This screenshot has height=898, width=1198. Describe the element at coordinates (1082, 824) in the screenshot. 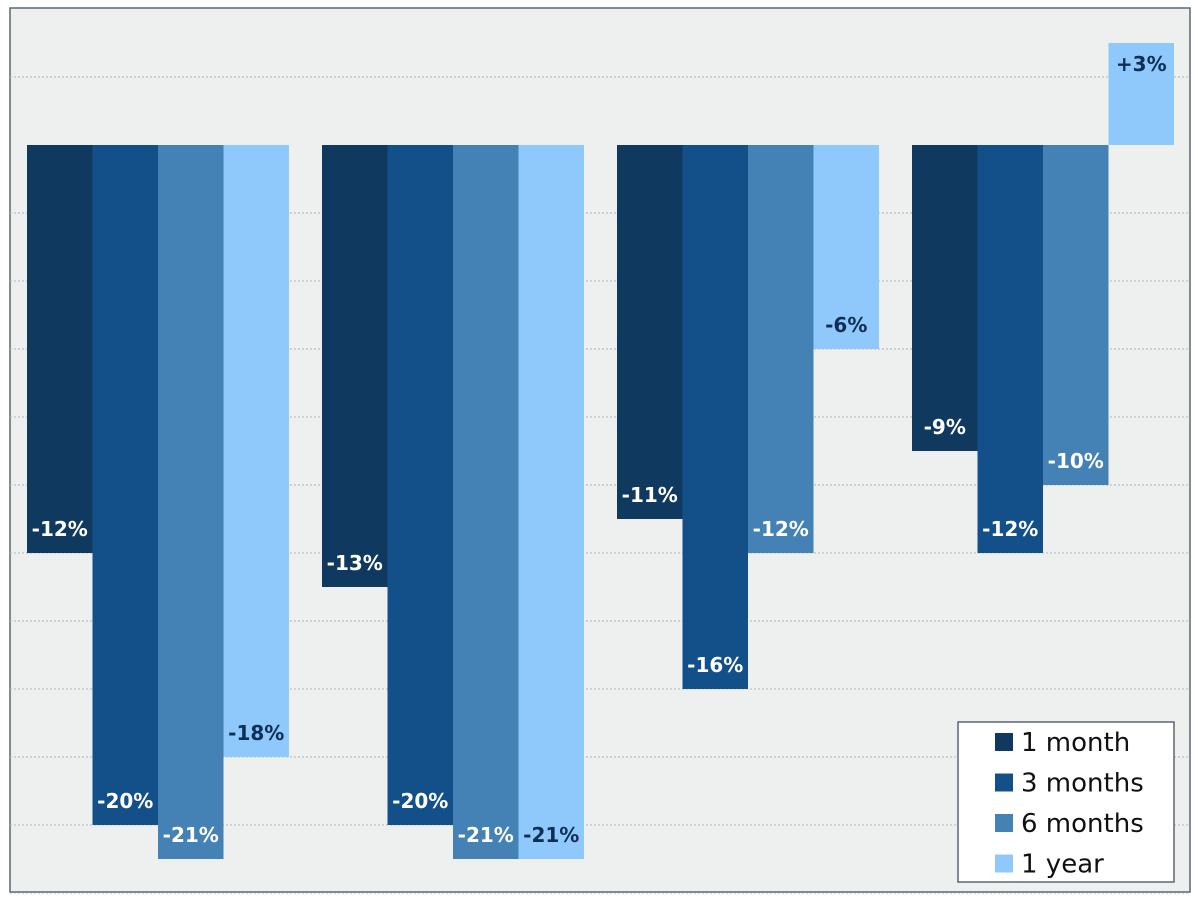

I see `legend-label-6-months: 6 months` at that location.